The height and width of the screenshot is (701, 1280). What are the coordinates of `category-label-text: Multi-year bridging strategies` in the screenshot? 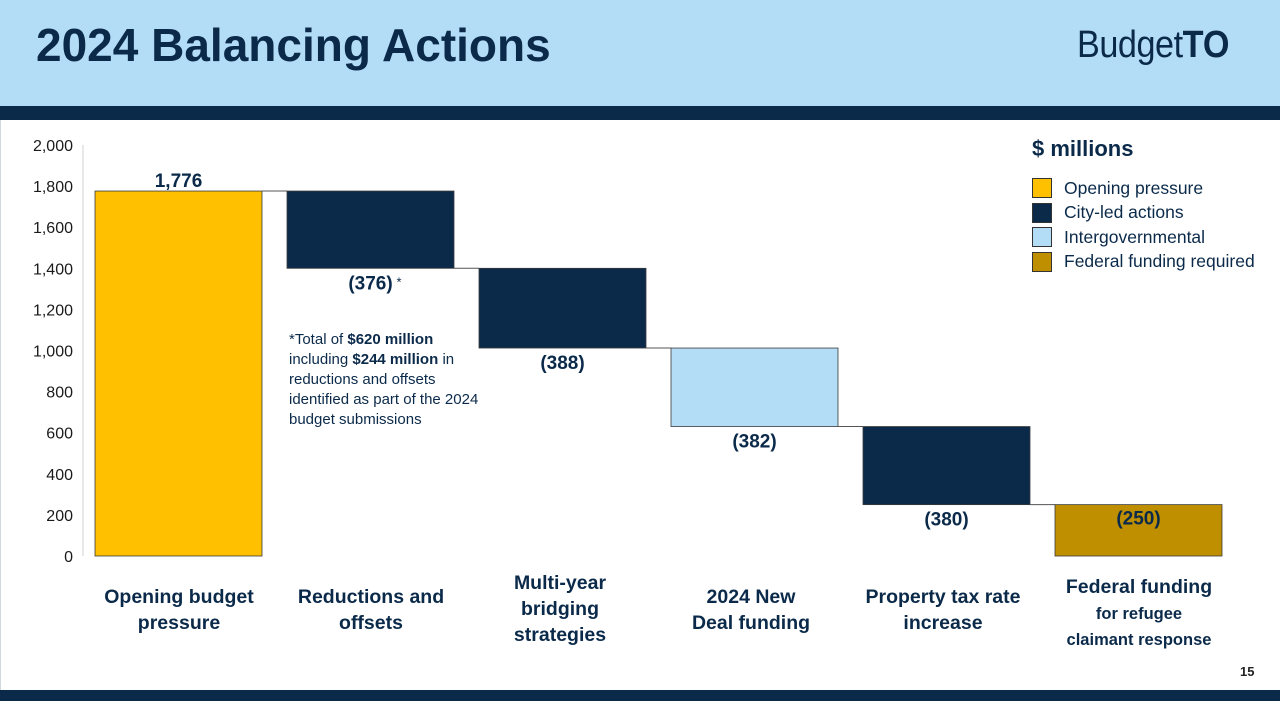 It's located at (560, 609).